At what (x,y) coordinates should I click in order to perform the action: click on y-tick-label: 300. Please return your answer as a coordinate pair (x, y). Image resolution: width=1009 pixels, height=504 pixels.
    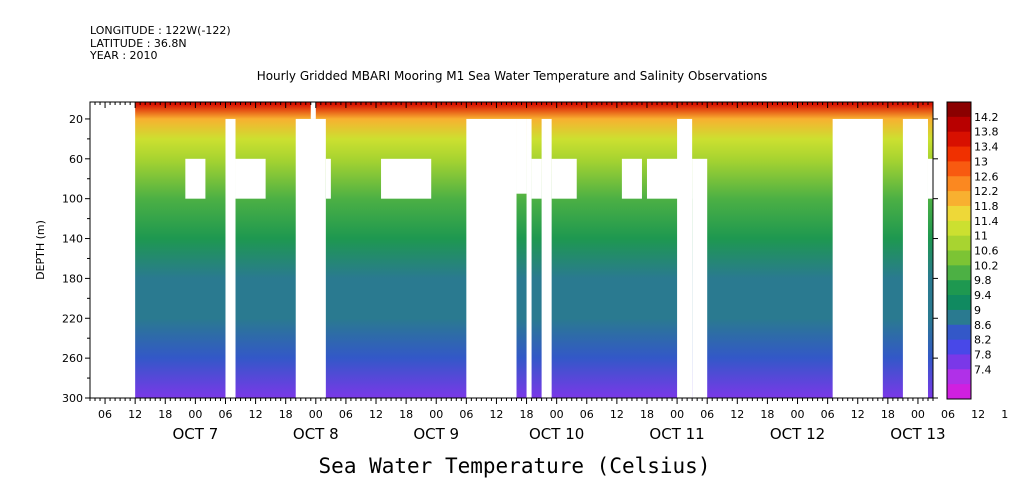
    Looking at the image, I should click on (72, 398).